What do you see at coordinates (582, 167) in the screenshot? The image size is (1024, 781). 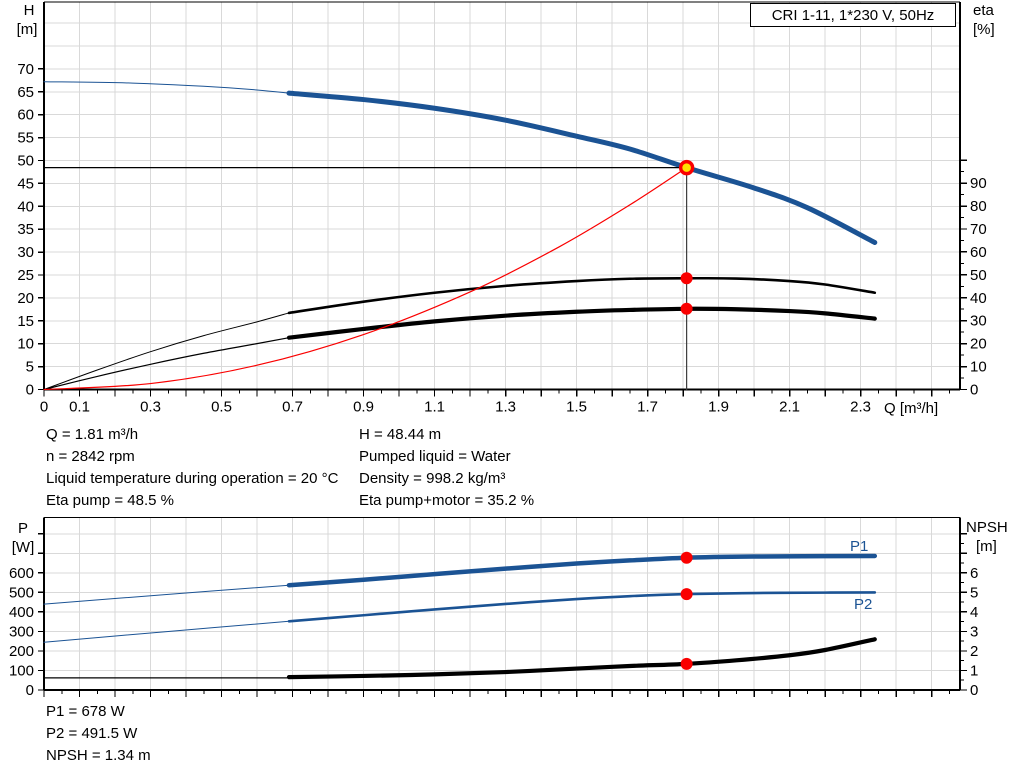 I see `hq-series-head` at bounding box center [582, 167].